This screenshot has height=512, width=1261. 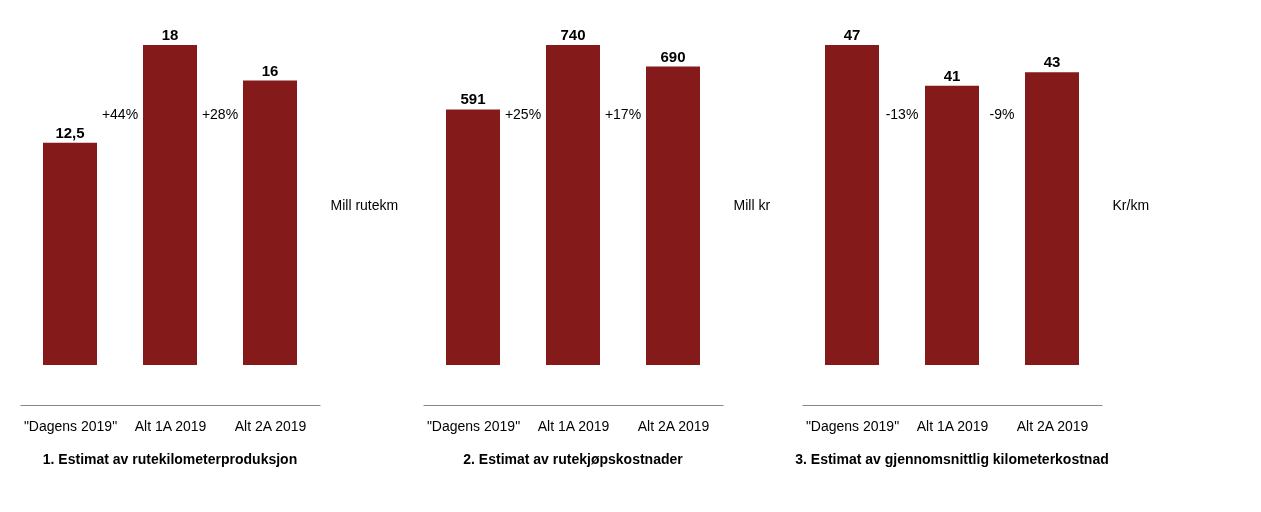 I want to click on text: 2. Estimat av rutekjøpskostnader, so click(x=573, y=459).